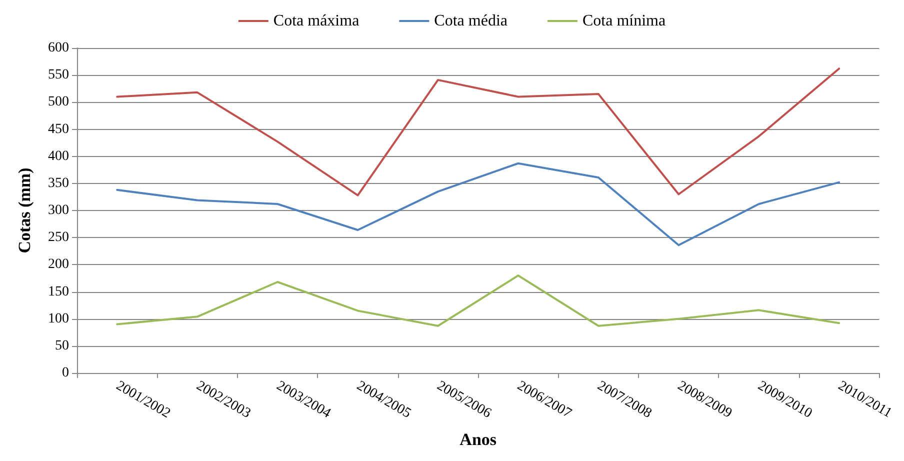  Describe the element at coordinates (58, 75) in the screenshot. I see `y-tick-label: 550` at that location.